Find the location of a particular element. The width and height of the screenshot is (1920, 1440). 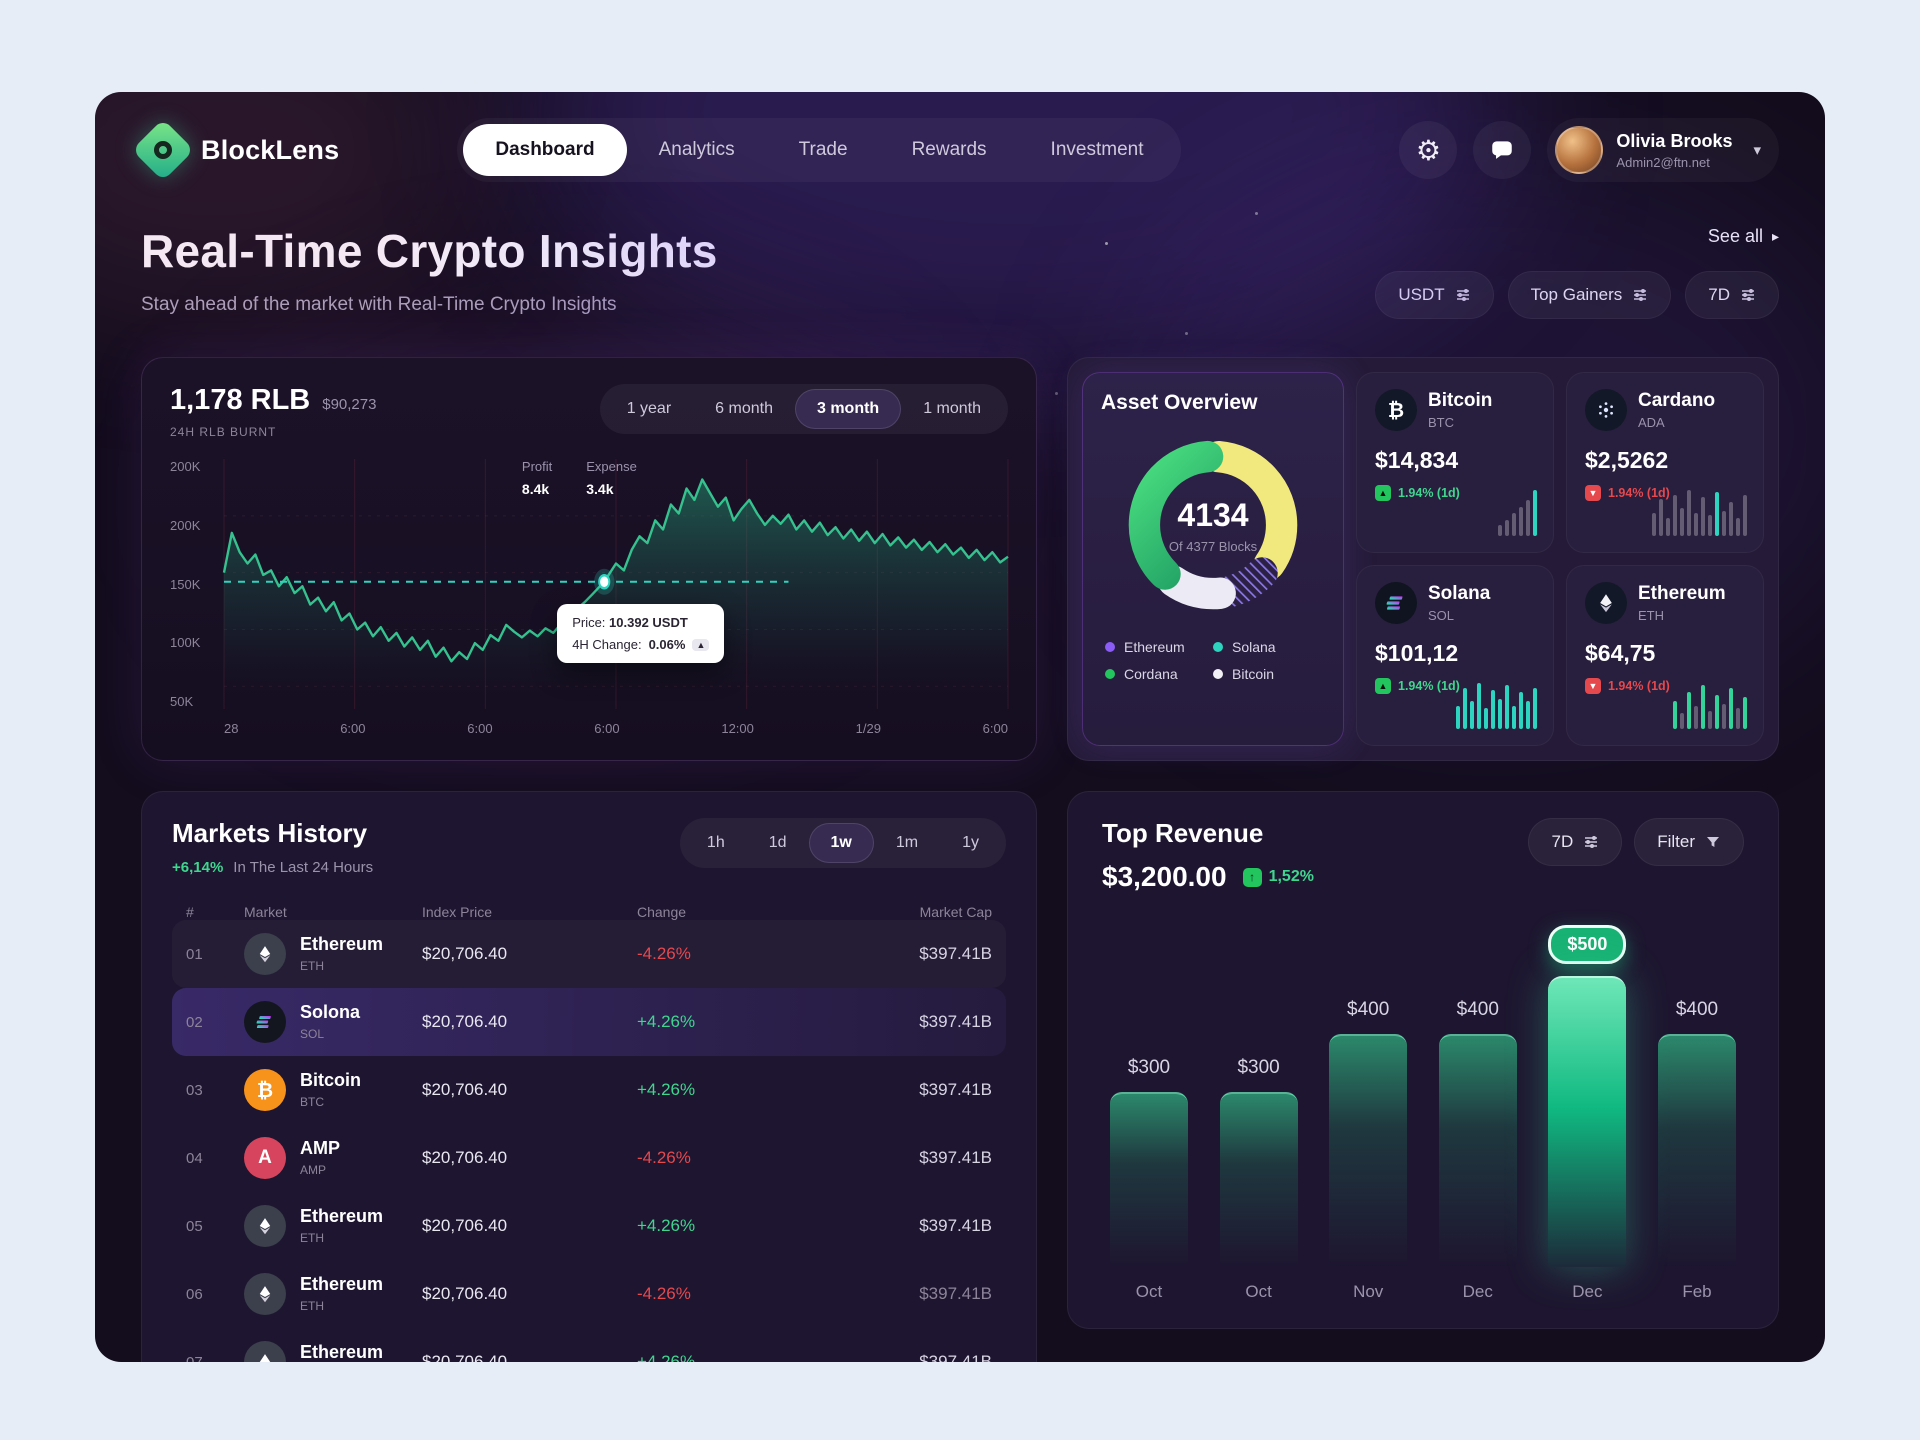

revenue-bar-column: $400 Feb is located at coordinates (1697, 1110).